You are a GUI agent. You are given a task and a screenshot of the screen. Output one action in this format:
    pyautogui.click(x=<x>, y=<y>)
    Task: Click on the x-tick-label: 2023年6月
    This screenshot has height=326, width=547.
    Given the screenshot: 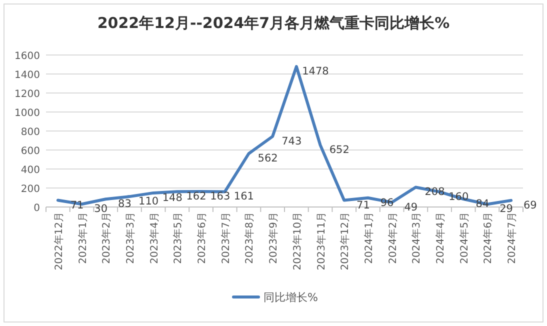 What is the action you would take?
    pyautogui.click(x=202, y=238)
    